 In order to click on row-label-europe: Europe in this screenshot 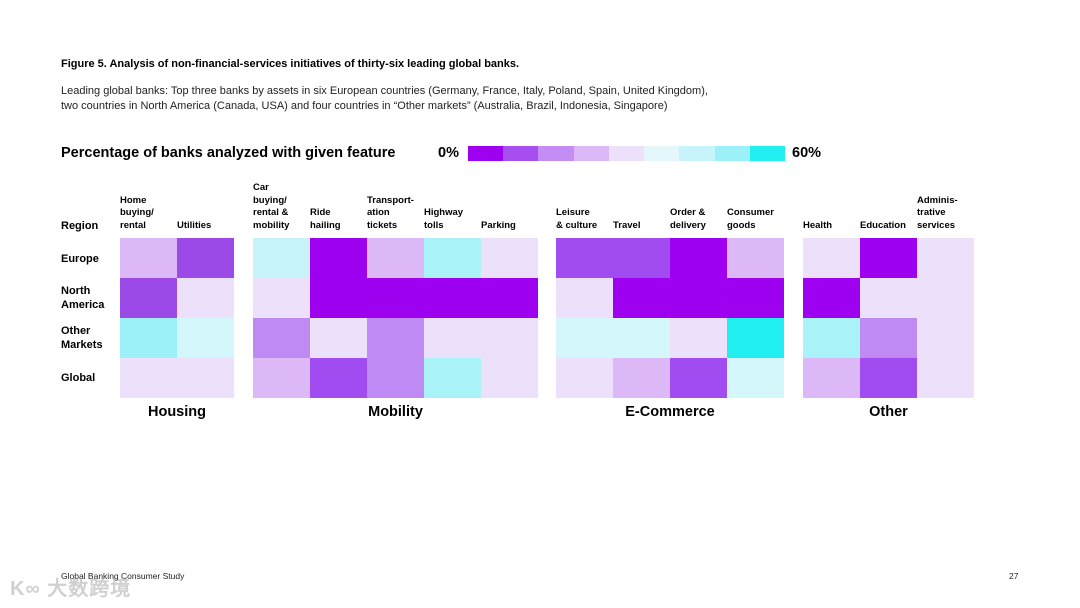, I will do `click(80, 259)`.